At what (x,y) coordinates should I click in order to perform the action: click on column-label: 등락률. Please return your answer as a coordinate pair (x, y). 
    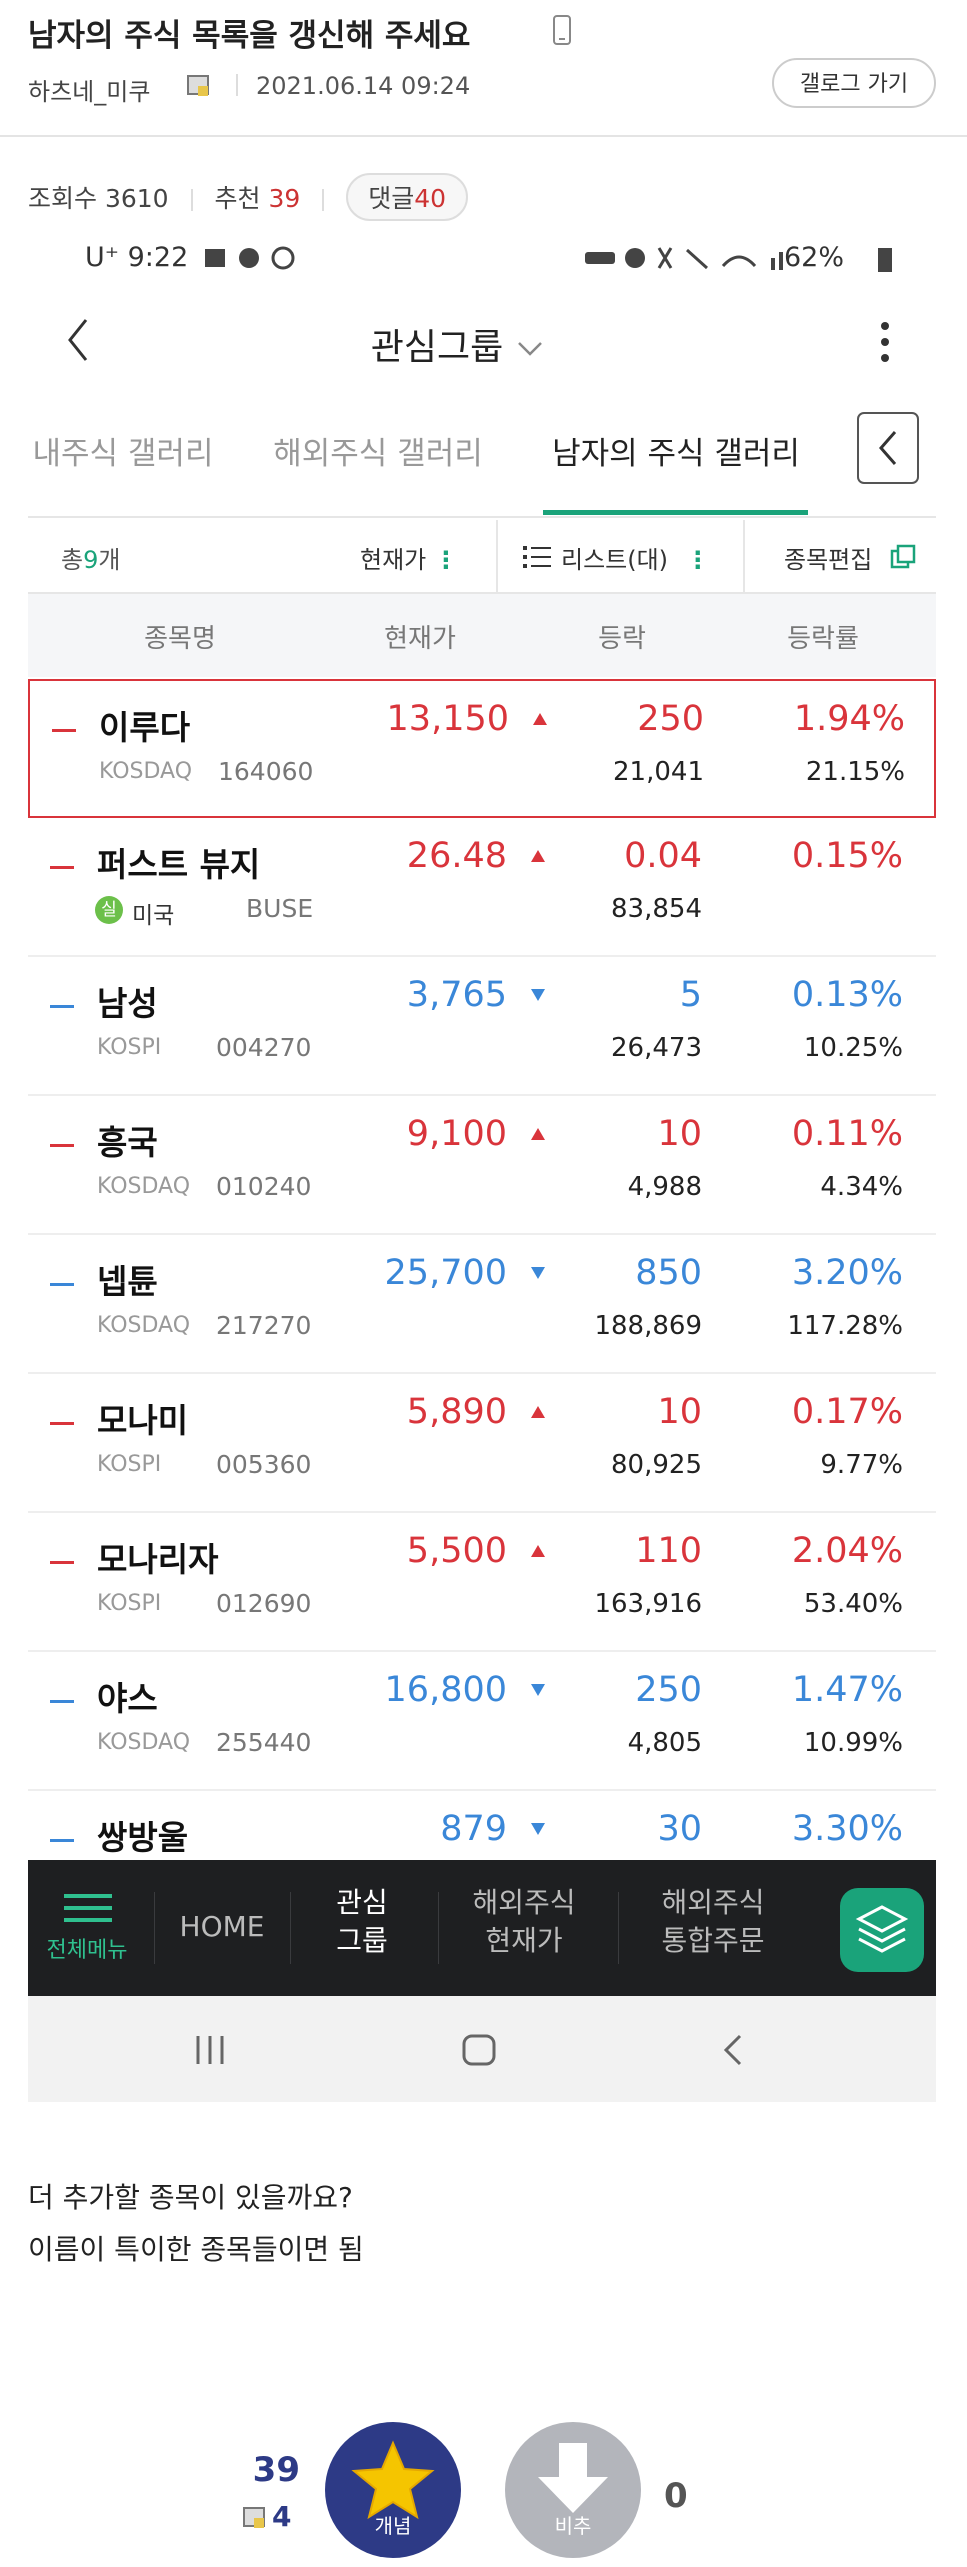
    Looking at the image, I should click on (823, 639).